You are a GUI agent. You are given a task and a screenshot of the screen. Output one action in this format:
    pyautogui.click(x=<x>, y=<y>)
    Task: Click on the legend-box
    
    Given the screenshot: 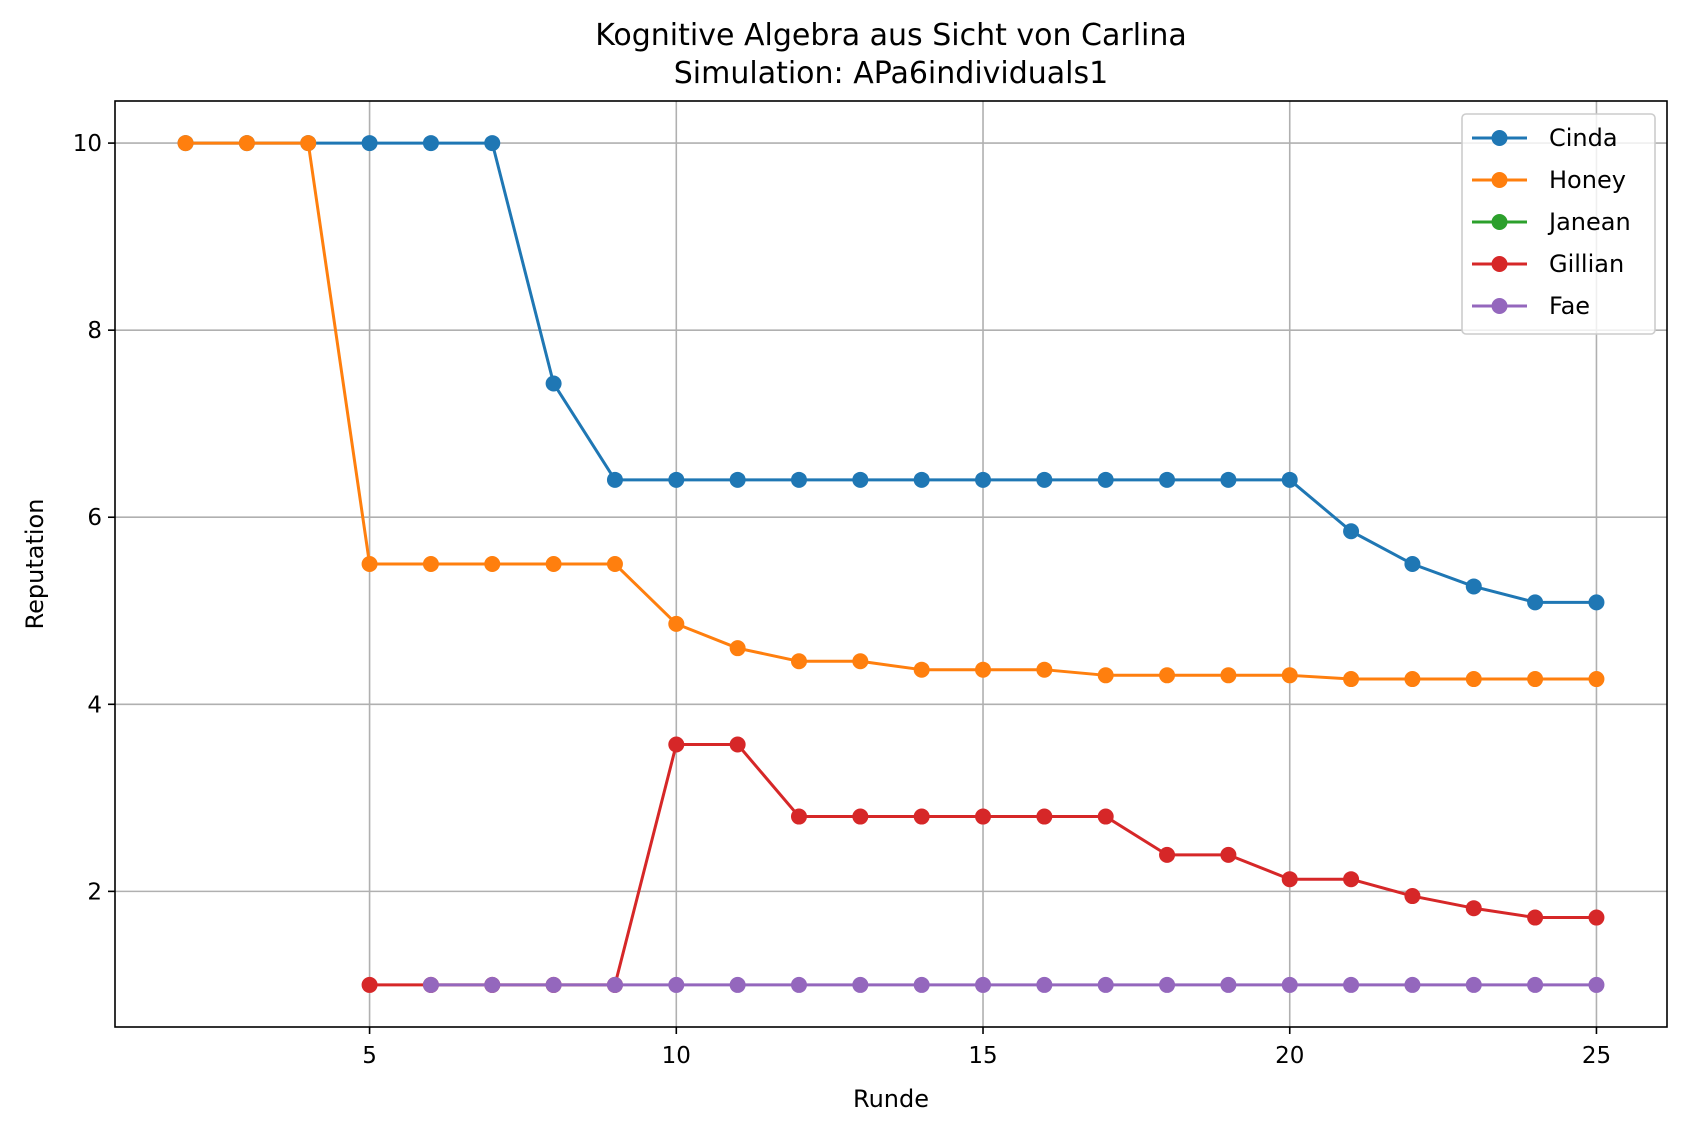 What is the action you would take?
    pyautogui.click(x=1558, y=224)
    